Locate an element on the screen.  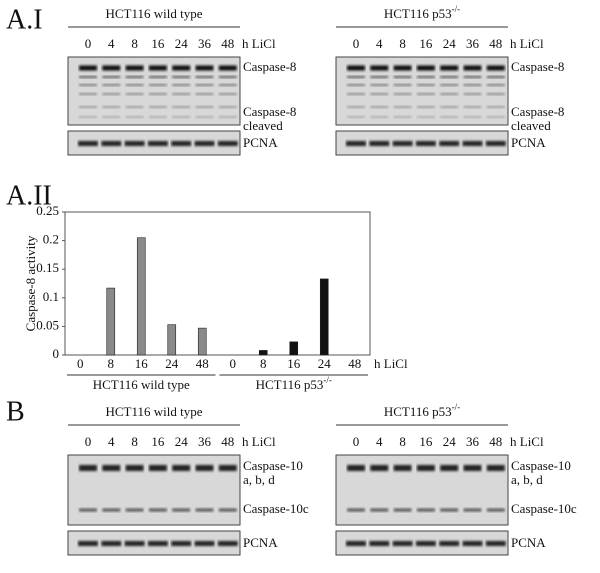
y-tick-label: 0.05 is located at coordinates (47, 324).